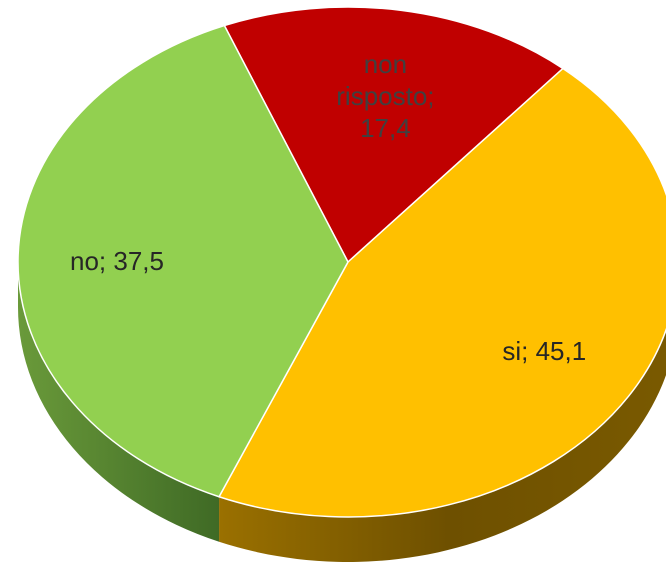 This screenshot has height=563, width=666. Describe the element at coordinates (117, 260) in the screenshot. I see `data-label: no; 37,5` at that location.